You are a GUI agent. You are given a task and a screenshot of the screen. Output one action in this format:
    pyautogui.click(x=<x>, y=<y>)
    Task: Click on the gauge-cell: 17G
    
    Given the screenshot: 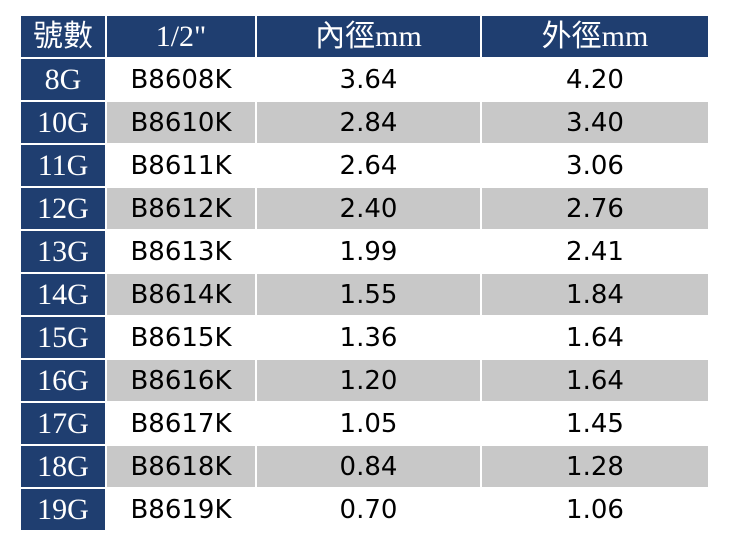 What is the action you would take?
    pyautogui.click(x=63, y=423)
    